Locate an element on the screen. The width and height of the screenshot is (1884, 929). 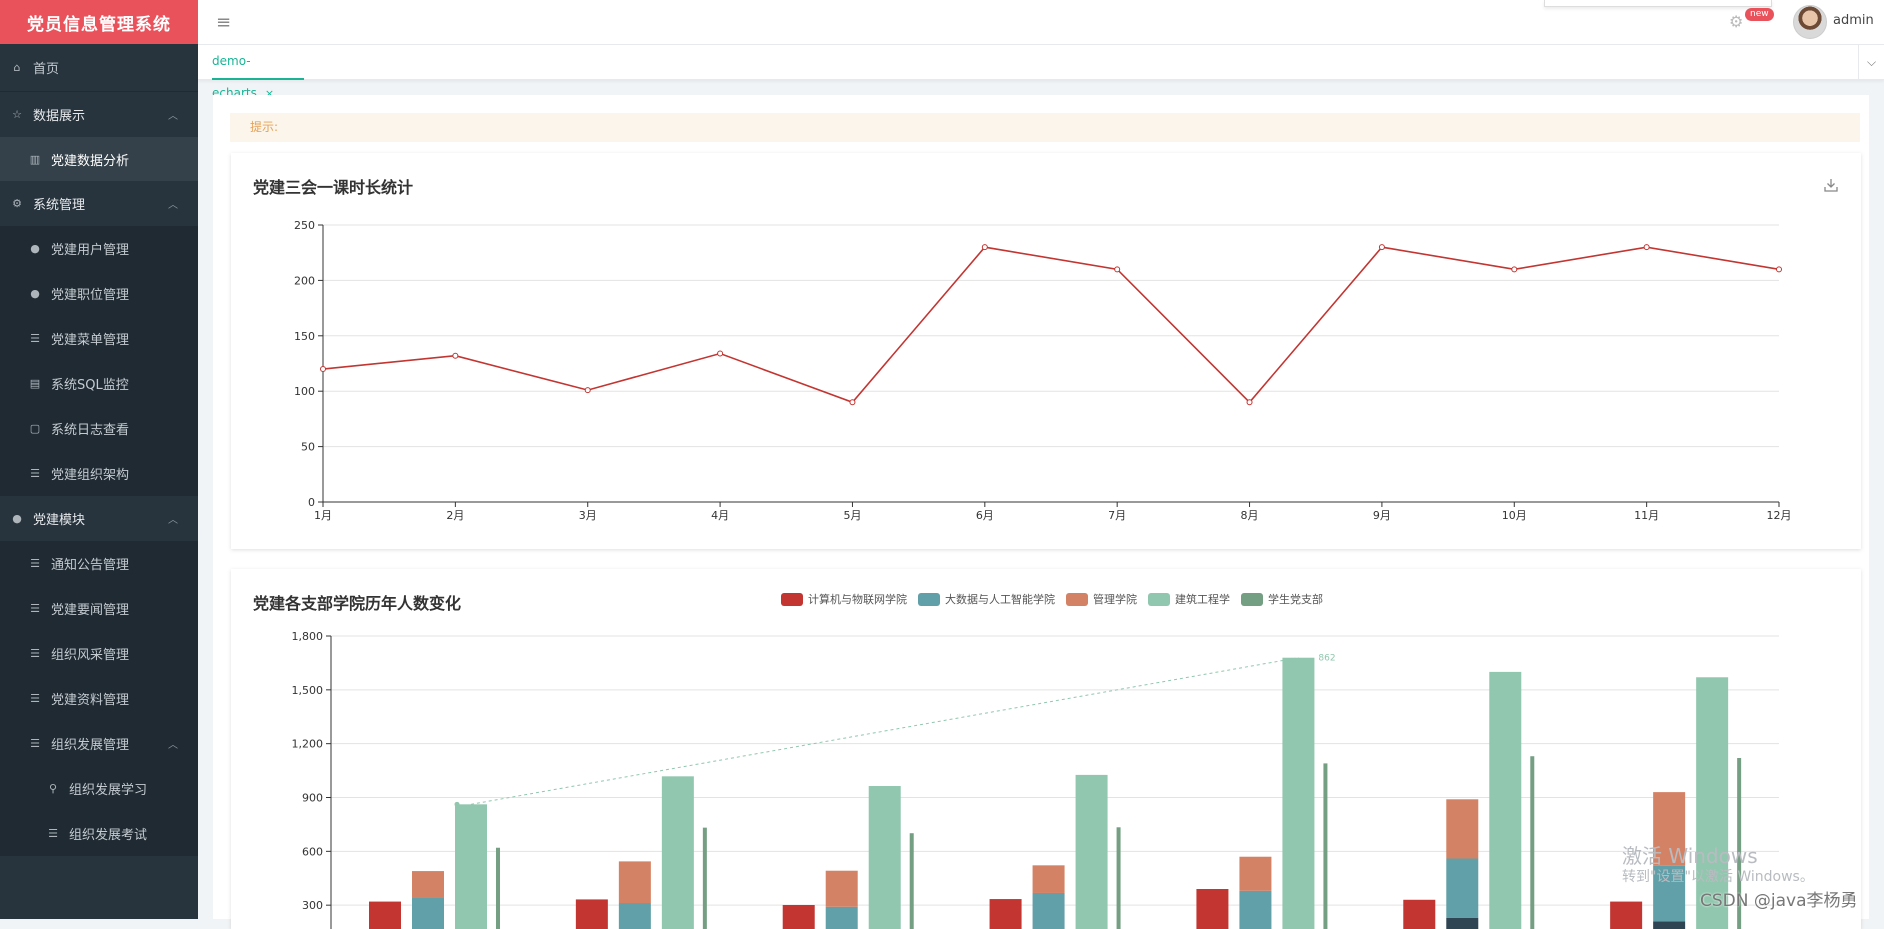
sidebar-item-7: ▤ 系统SQL监控 is located at coordinates (99, 383).